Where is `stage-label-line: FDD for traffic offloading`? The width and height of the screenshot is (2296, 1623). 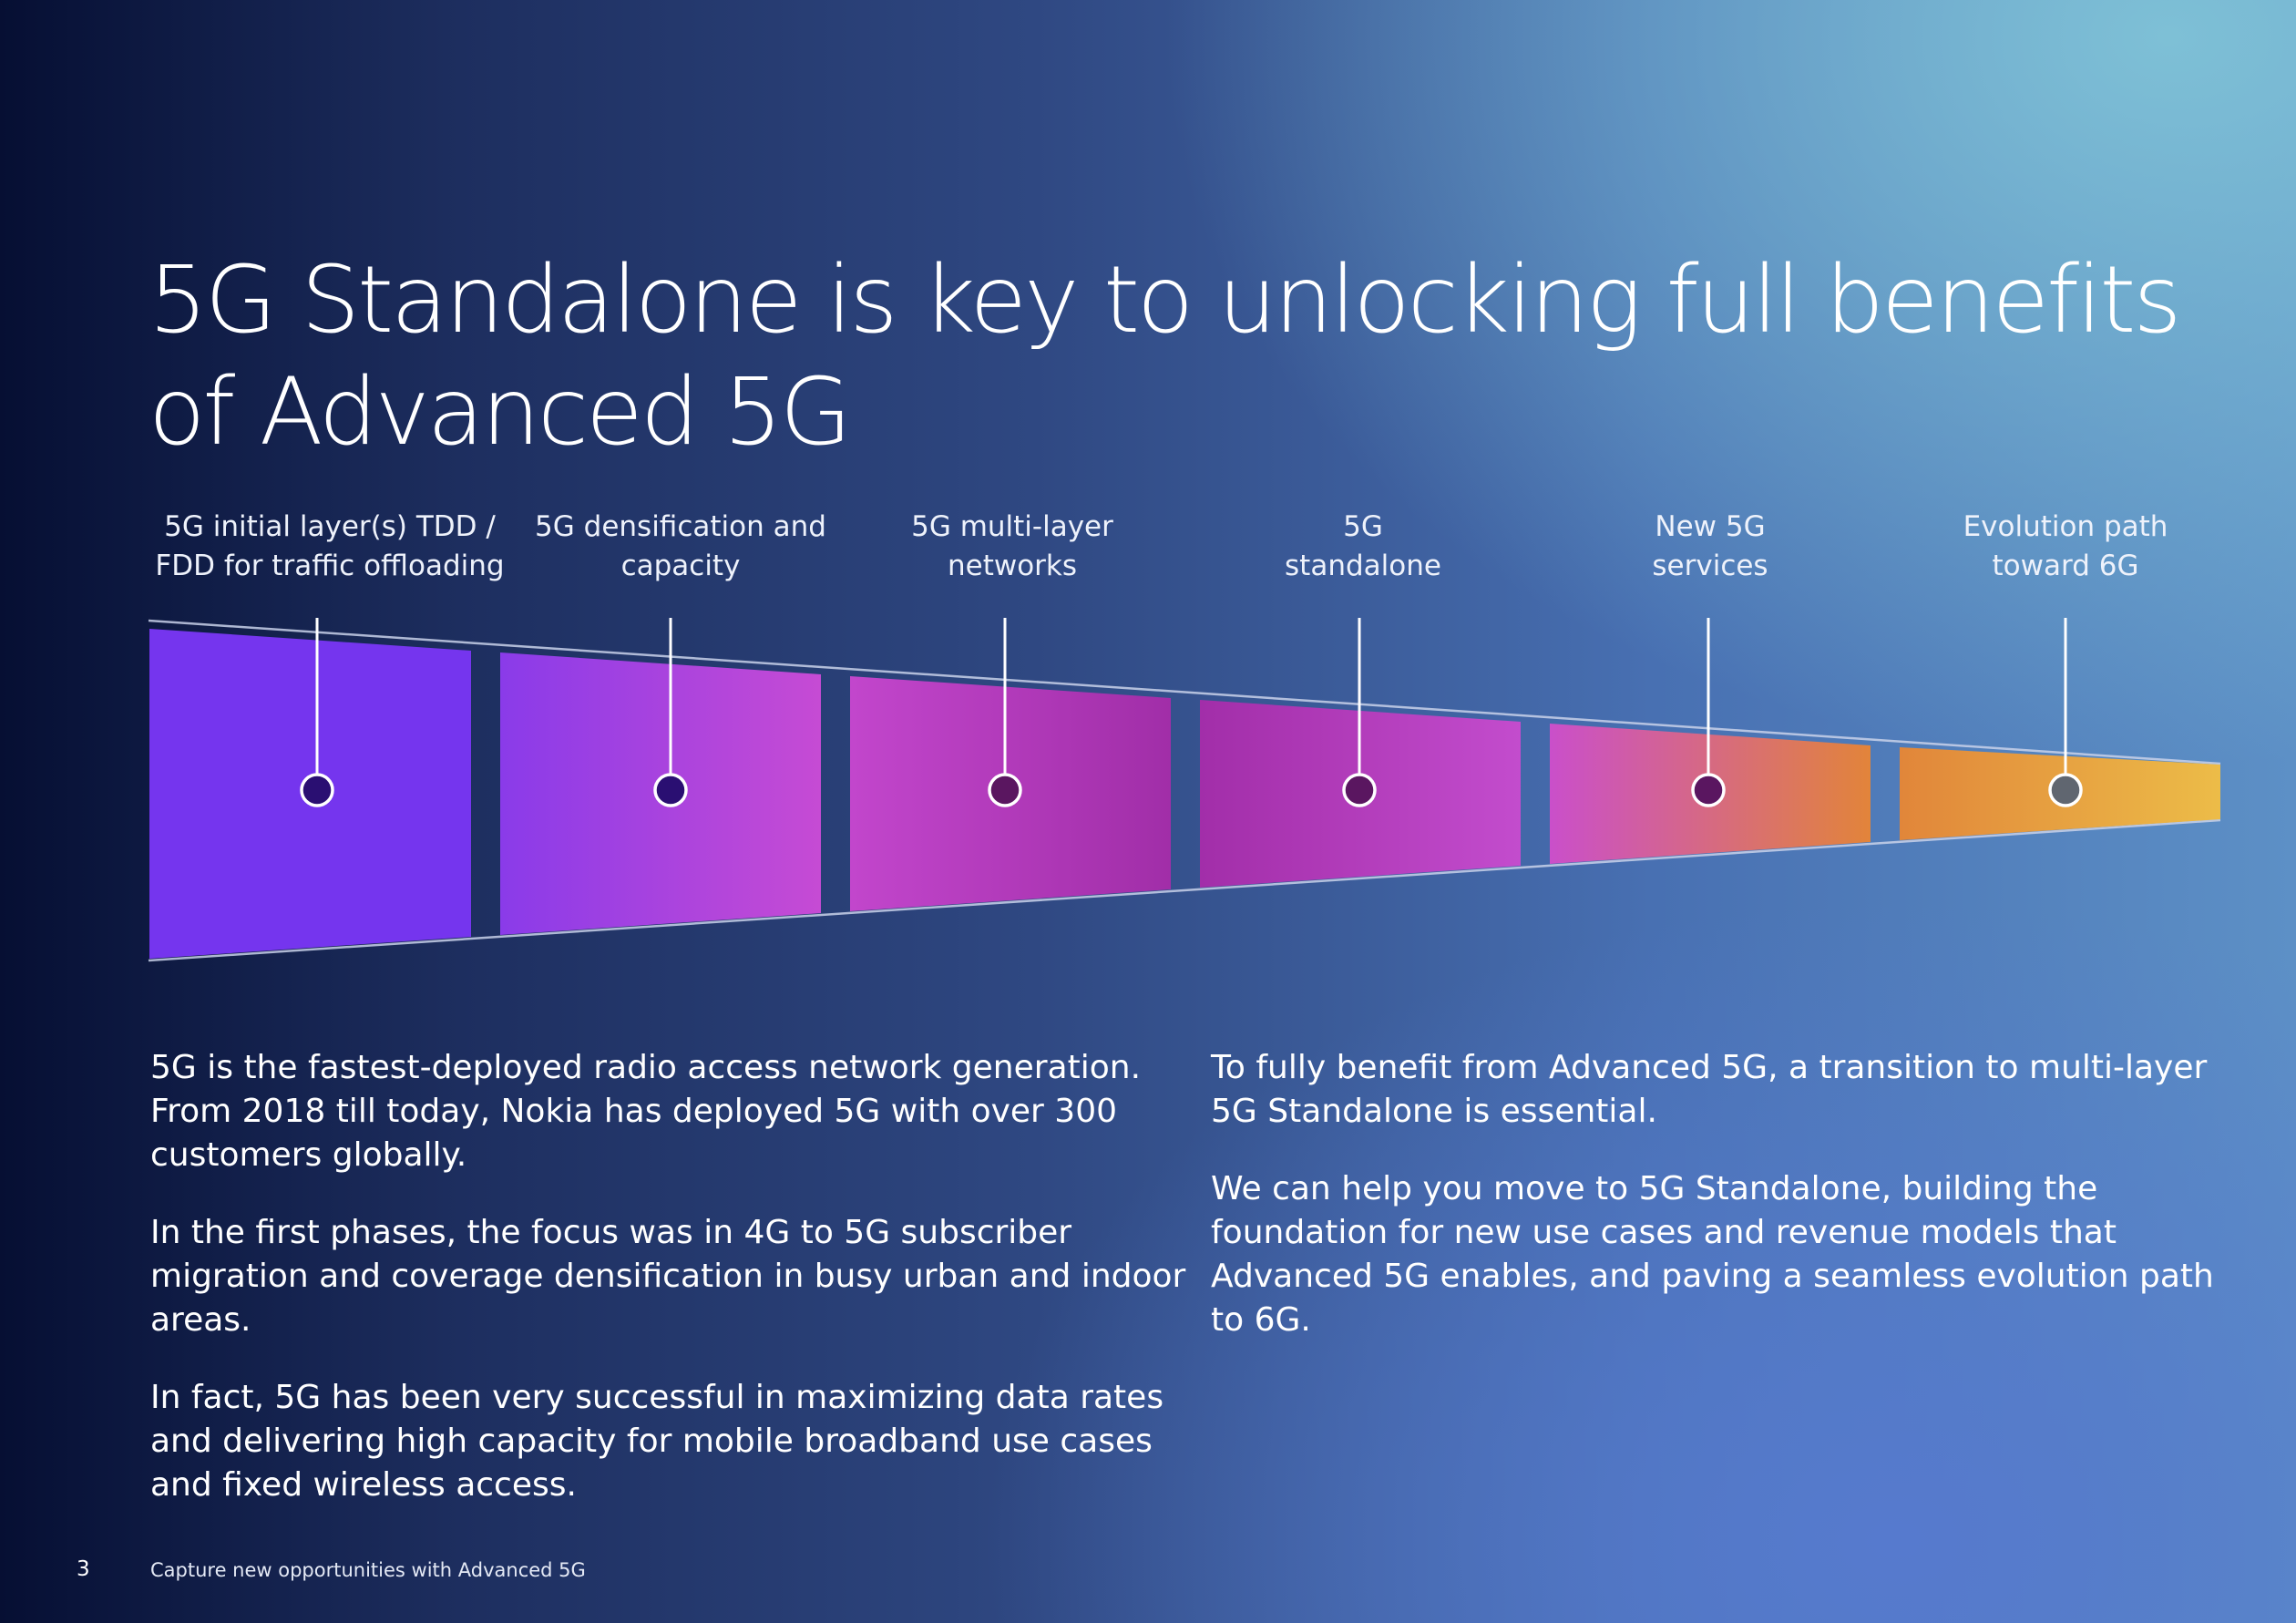
stage-label-line: FDD for traffic offloading is located at coordinates (330, 566).